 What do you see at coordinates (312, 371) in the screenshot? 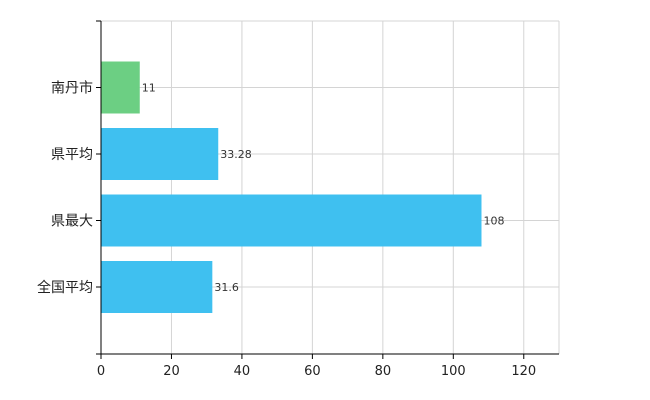
I see `x-tick-label: 60` at bounding box center [312, 371].